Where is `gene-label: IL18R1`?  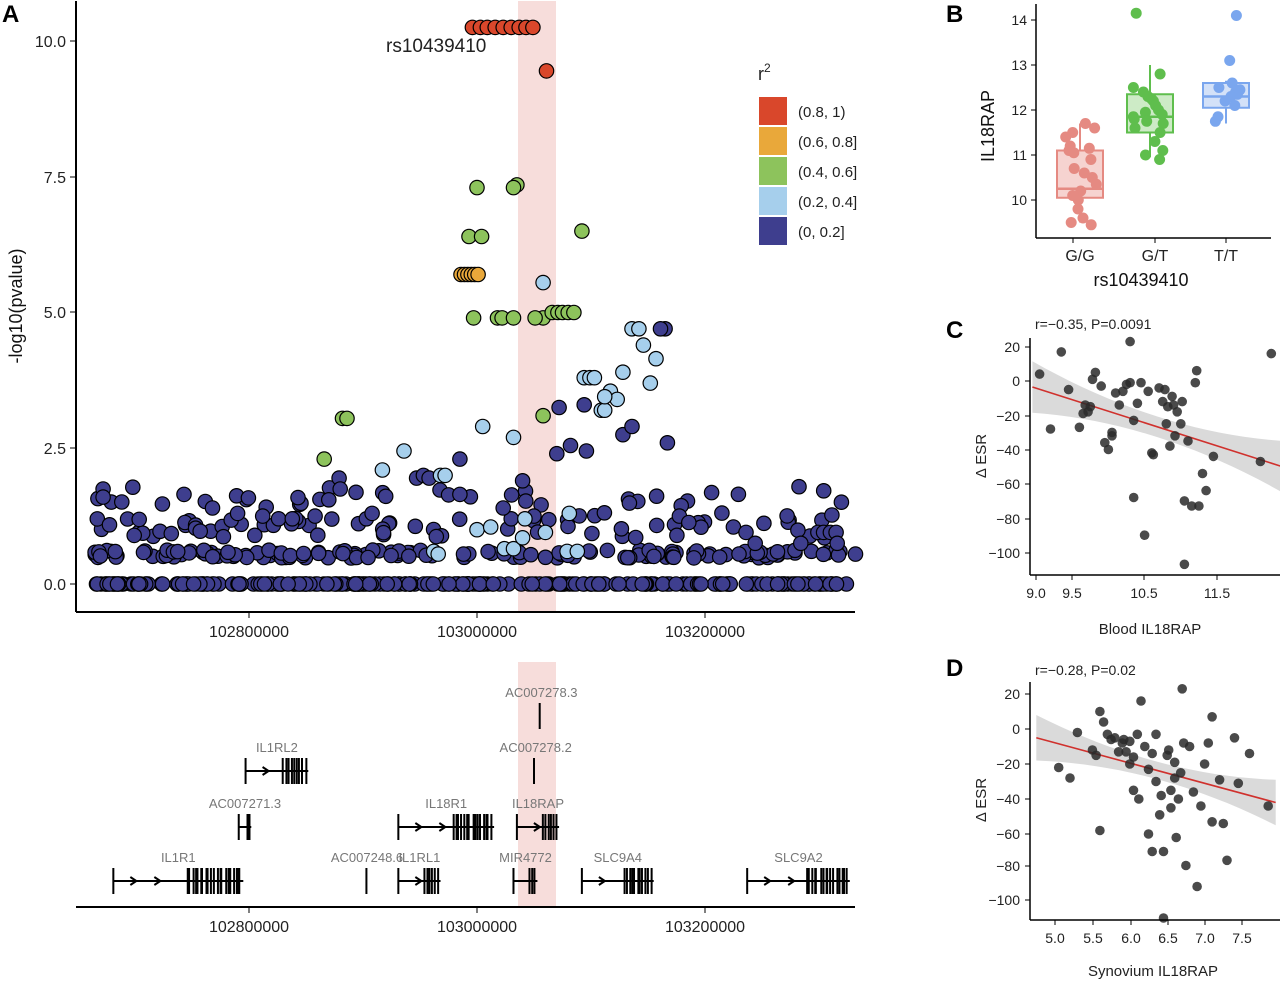 gene-label: IL18R1 is located at coordinates (446, 803).